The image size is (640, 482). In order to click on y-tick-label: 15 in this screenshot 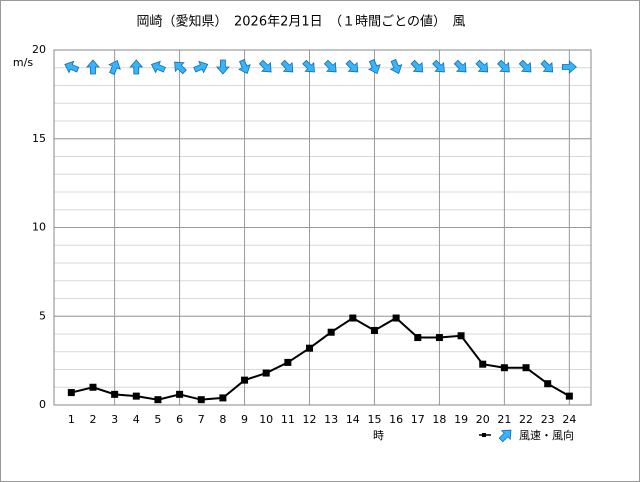, I will do `click(39, 138)`.